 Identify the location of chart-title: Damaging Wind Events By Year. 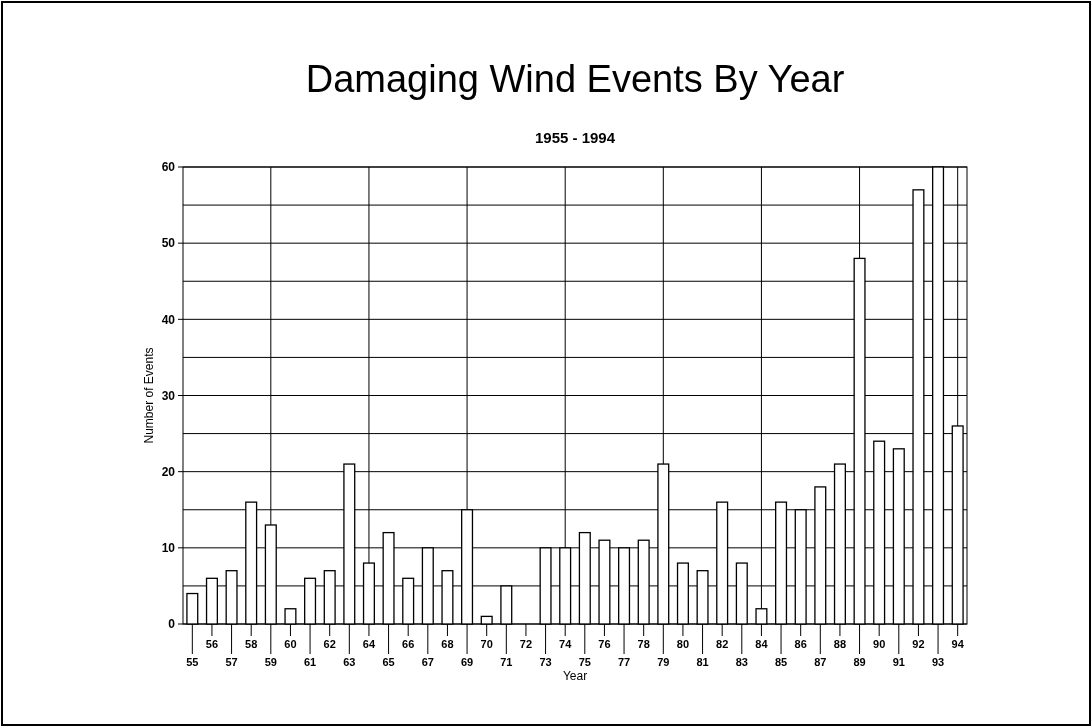
(575, 79).